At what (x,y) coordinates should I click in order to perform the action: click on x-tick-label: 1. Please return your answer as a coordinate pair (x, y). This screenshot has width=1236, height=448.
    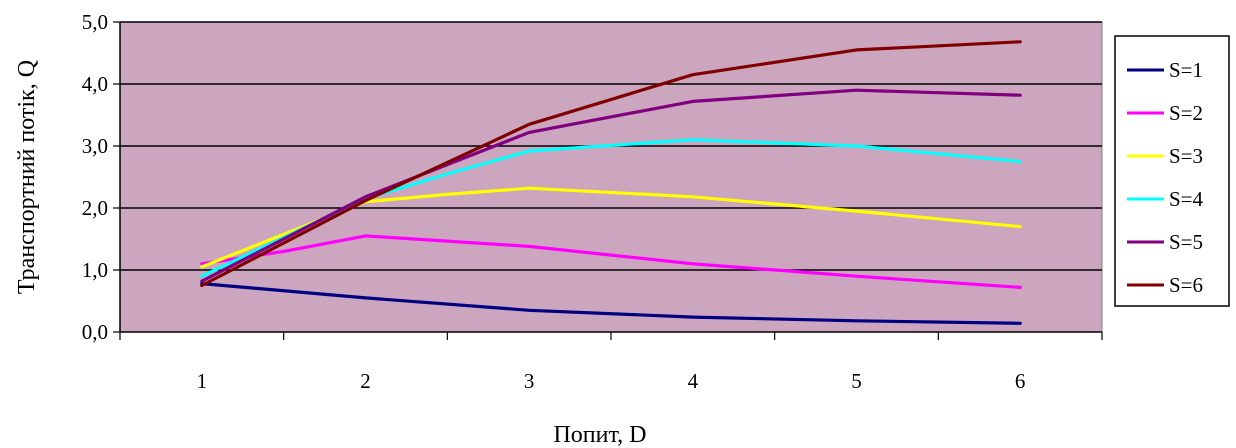
    Looking at the image, I should click on (202, 381).